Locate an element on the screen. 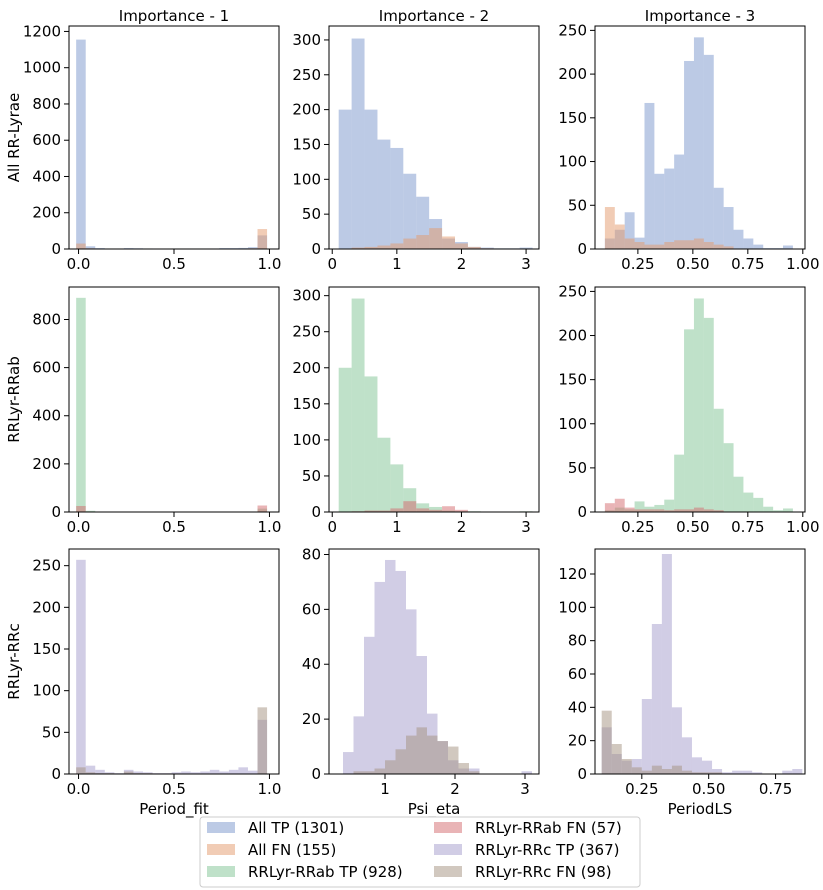 The height and width of the screenshot is (890, 823). x-tick-label: 0.75 is located at coordinates (747, 264).